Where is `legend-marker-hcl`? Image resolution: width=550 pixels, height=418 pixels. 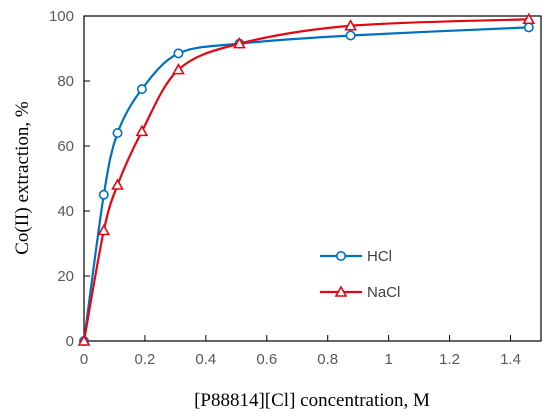
legend-marker-hcl is located at coordinates (340, 256).